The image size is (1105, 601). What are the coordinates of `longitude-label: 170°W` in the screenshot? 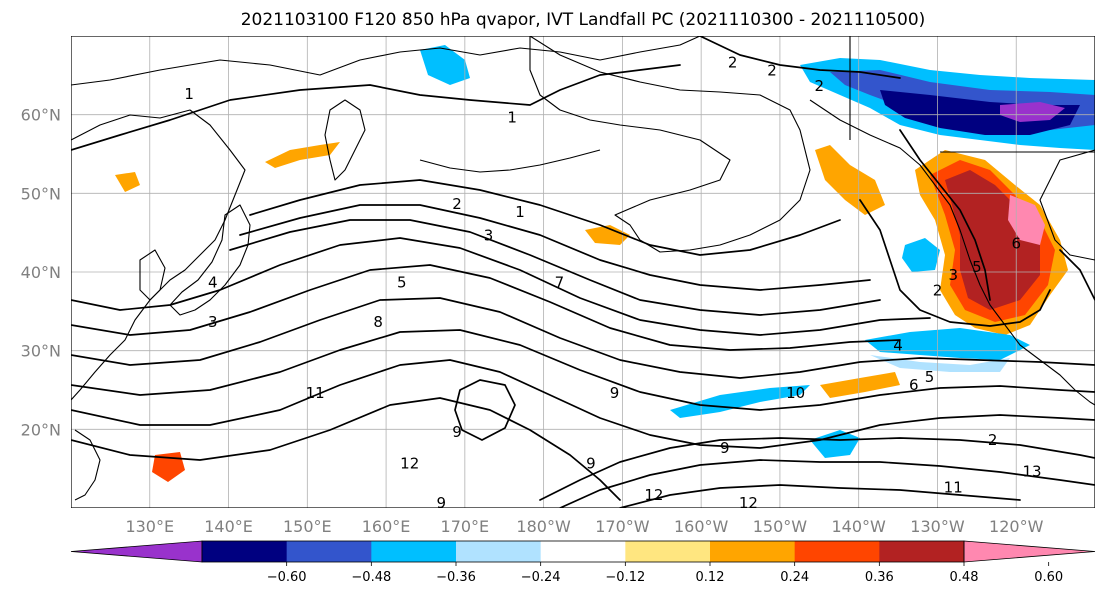 It's located at (622, 526).